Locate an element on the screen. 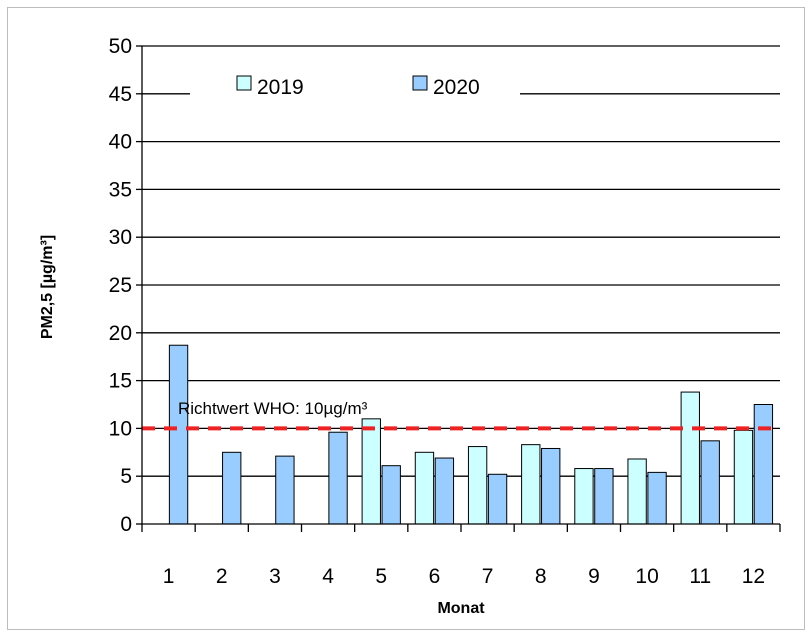 The height and width of the screenshot is (637, 812). x-tick-label-3: 3 is located at coordinates (275, 576).